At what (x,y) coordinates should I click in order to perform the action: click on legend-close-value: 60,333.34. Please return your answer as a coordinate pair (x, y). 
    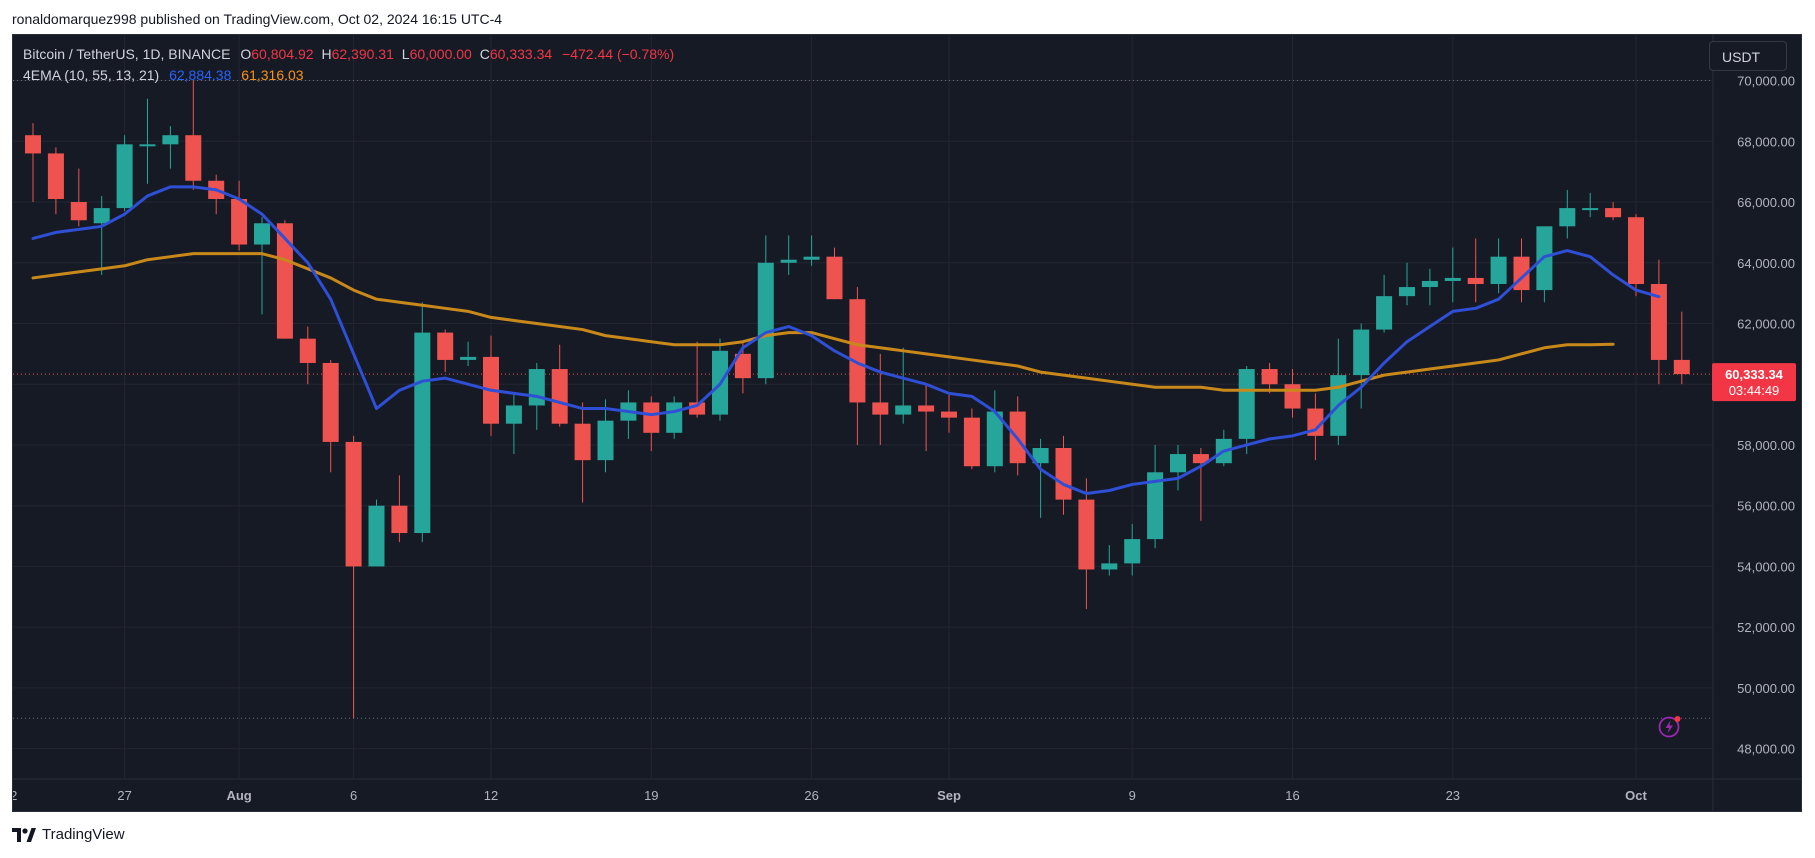
    Looking at the image, I should click on (521, 54).